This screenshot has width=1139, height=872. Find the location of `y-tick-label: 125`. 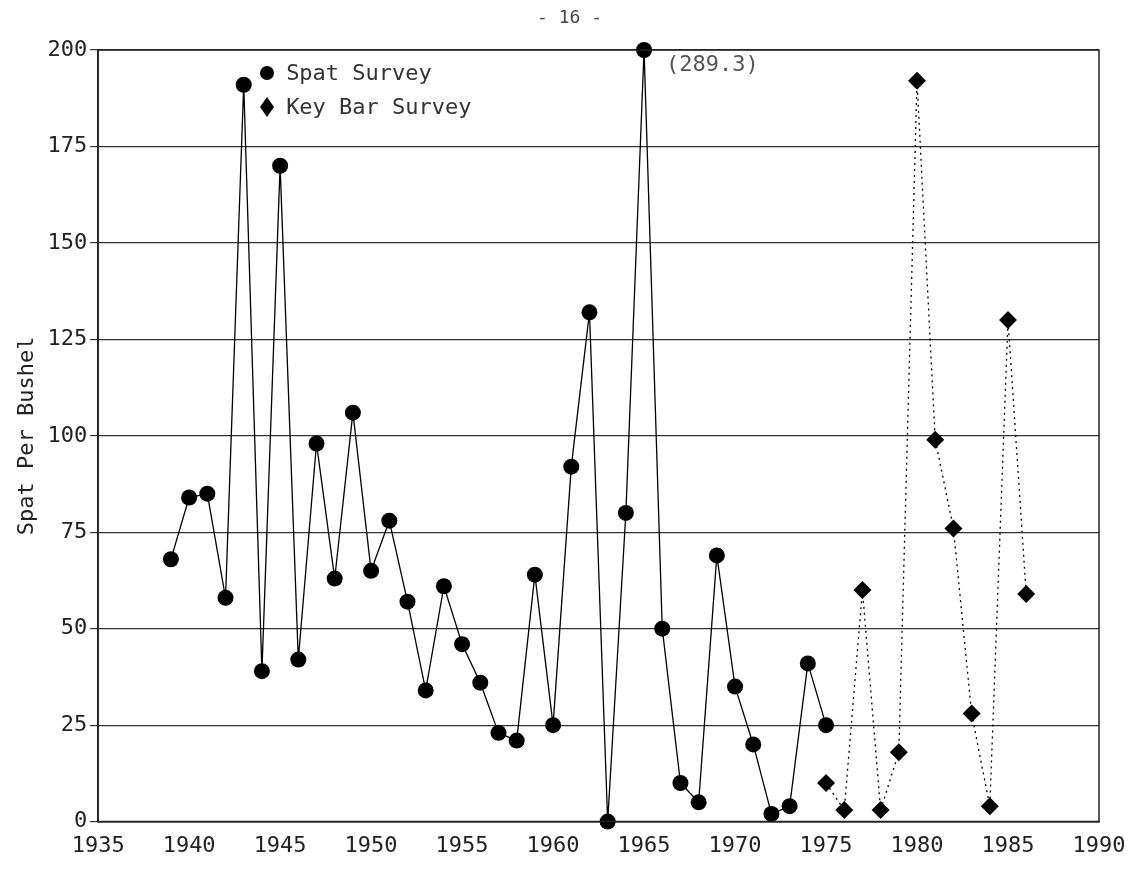

y-tick-label: 125 is located at coordinates (67, 338).